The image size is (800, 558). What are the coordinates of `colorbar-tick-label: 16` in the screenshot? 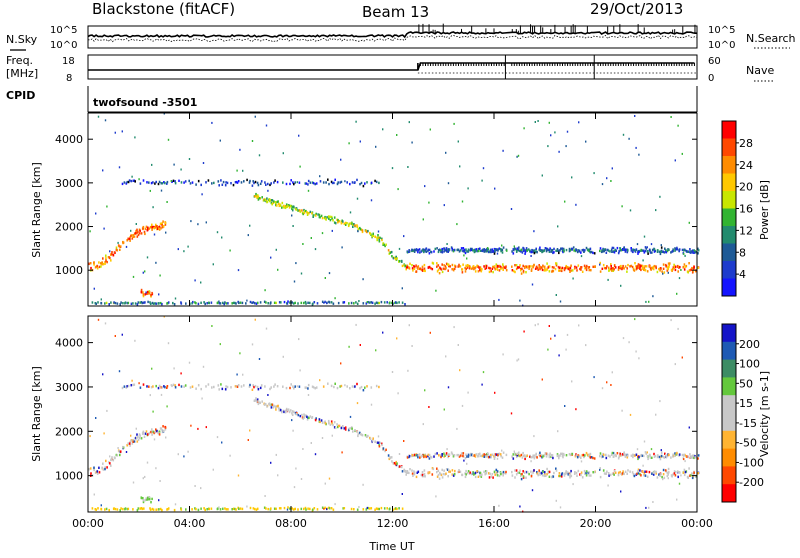 It's located at (746, 209).